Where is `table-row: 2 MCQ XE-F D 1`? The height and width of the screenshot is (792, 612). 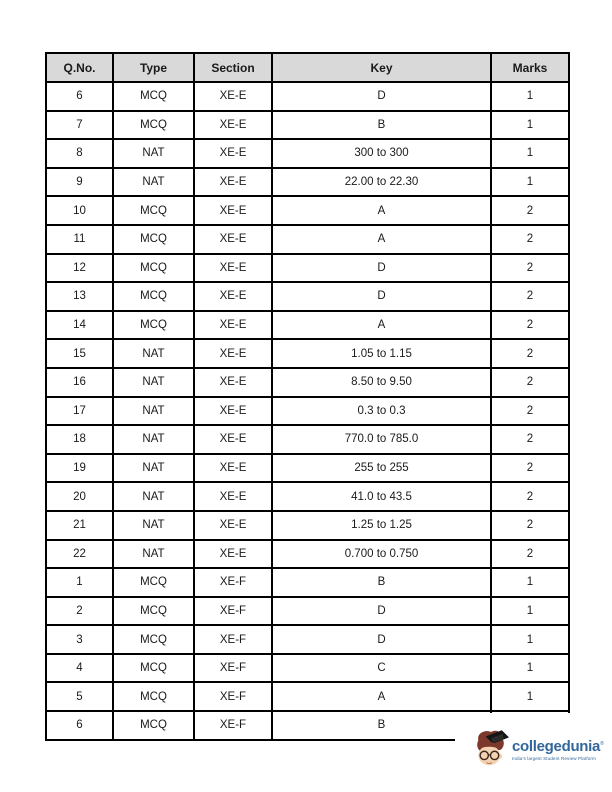 table-row: 2 MCQ XE-F D 1 is located at coordinates (307, 611).